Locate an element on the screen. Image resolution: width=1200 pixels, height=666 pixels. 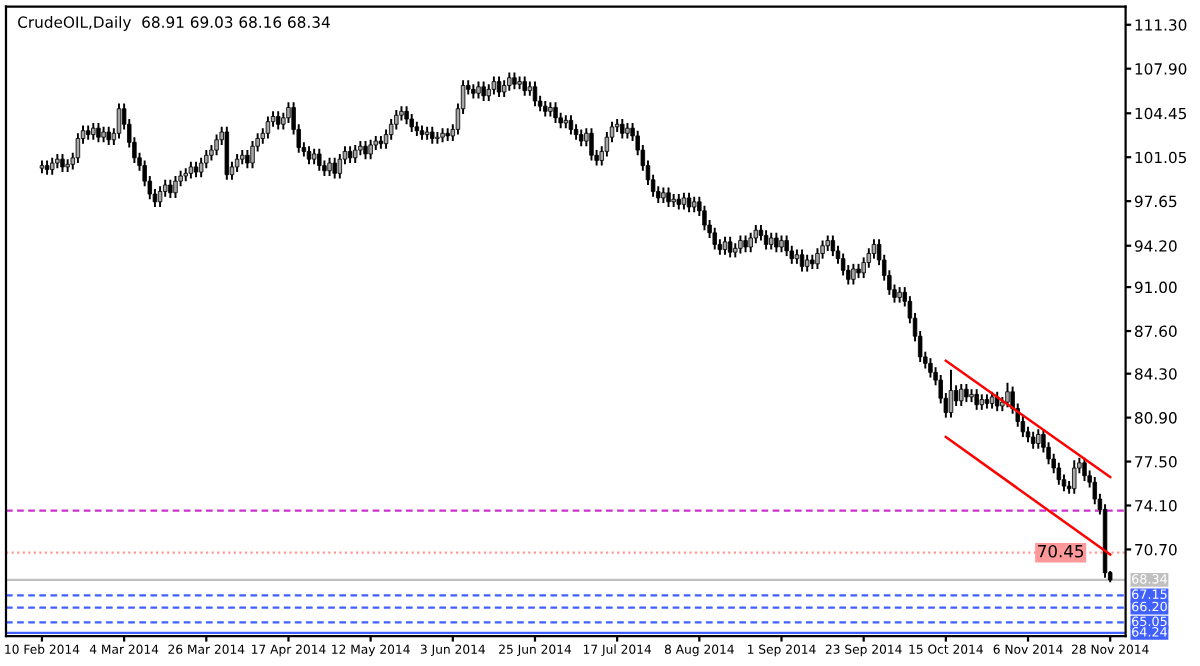
ref-line-label: 70.45 is located at coordinates (1061, 551).